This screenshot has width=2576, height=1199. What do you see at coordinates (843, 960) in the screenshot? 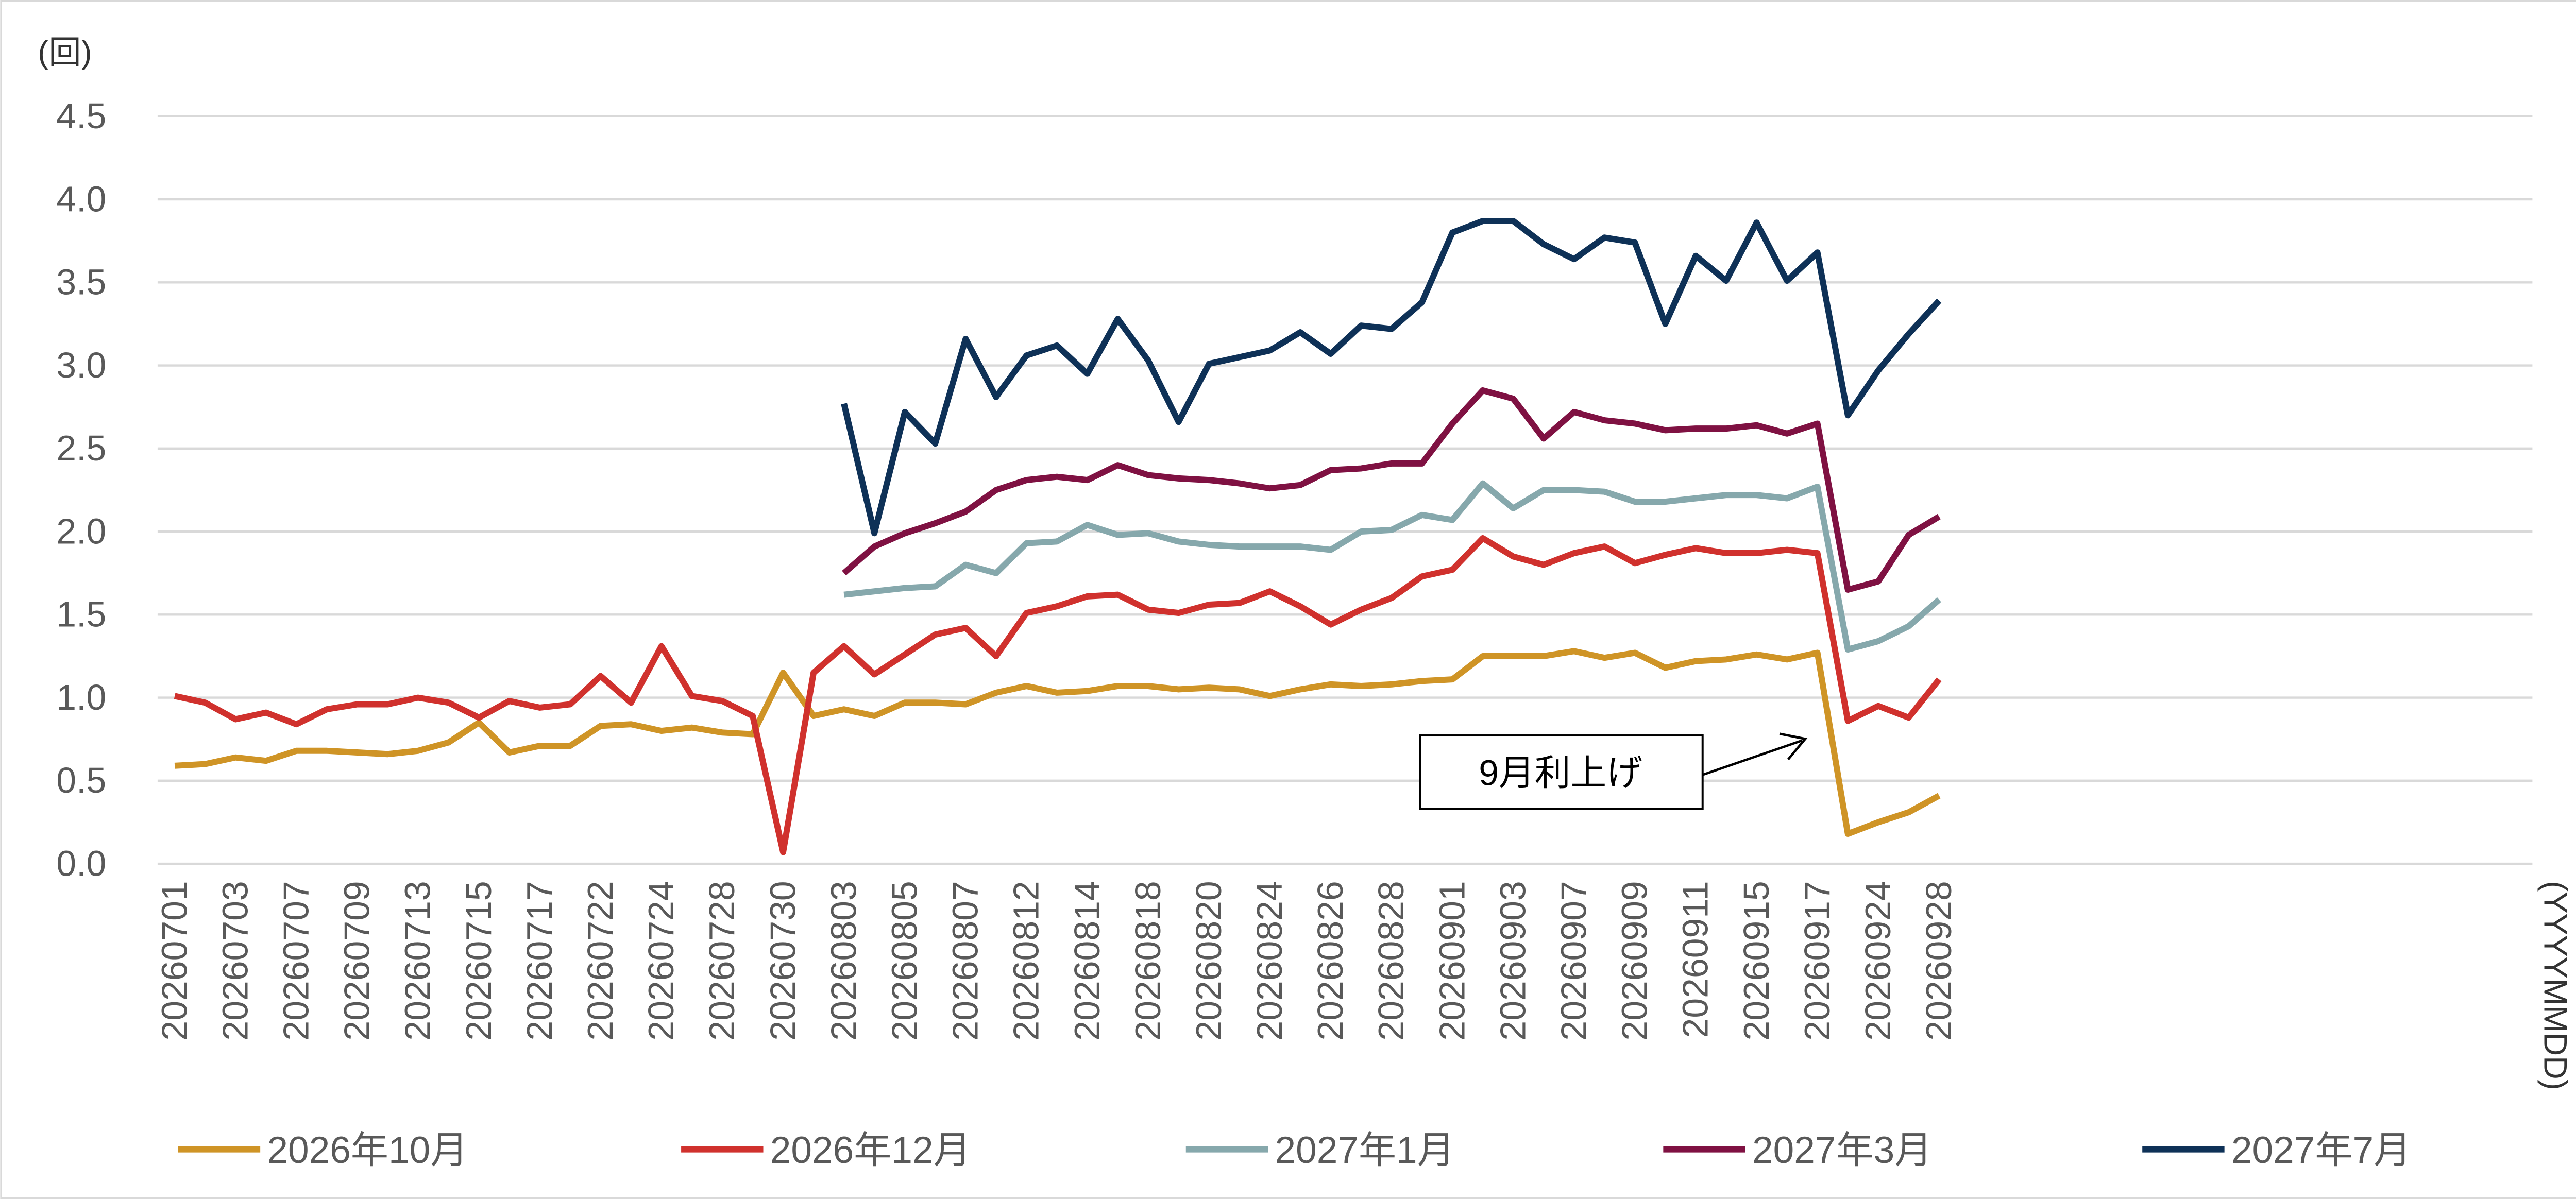
I see `x-tick-label: 20260803` at bounding box center [843, 960].